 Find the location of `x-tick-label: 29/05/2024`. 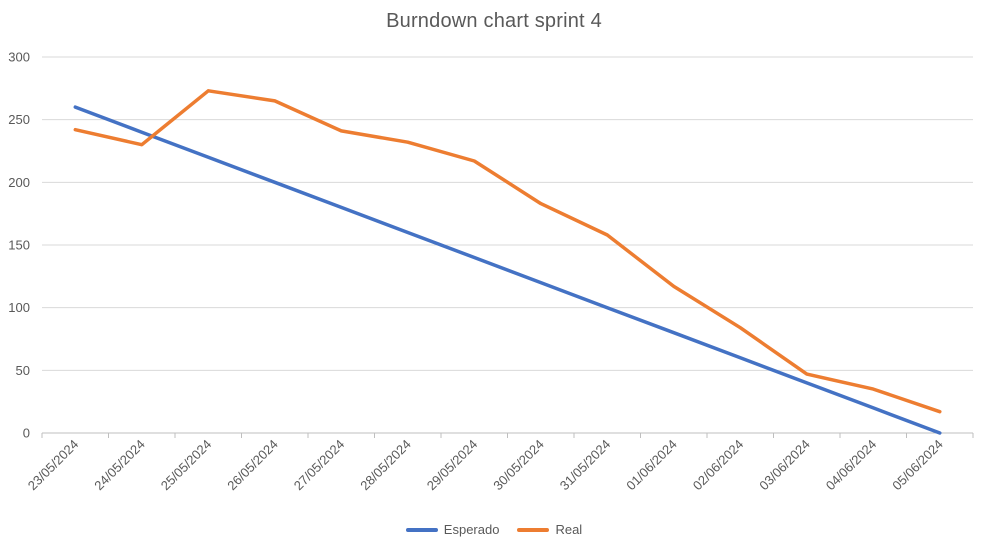

x-tick-label: 29/05/2024 is located at coordinates (452, 465).